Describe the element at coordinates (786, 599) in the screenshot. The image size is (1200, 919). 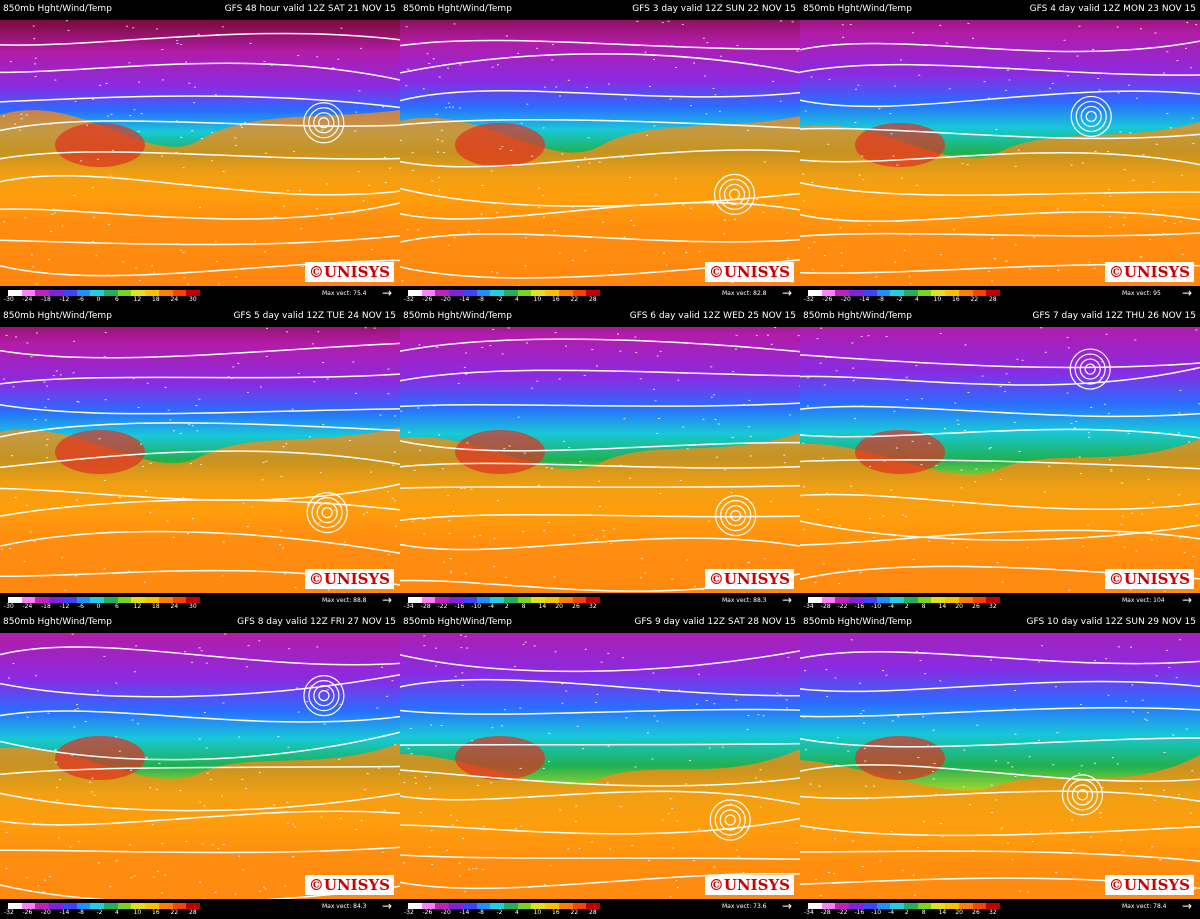
I see `vector-arrow: →` at that location.